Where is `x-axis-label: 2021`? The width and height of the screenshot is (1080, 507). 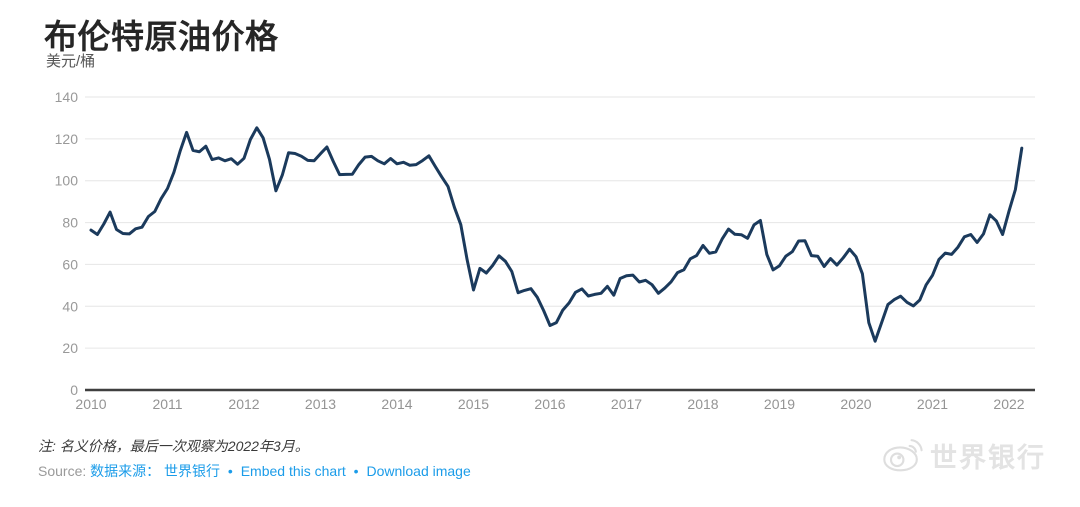
x-axis-label: 2021 is located at coordinates (932, 404).